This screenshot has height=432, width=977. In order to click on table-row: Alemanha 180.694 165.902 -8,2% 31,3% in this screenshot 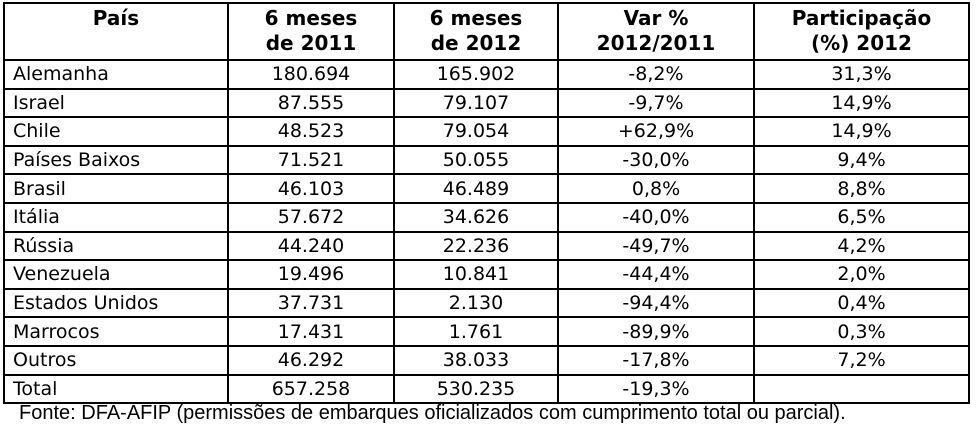, I will do `click(486, 74)`.